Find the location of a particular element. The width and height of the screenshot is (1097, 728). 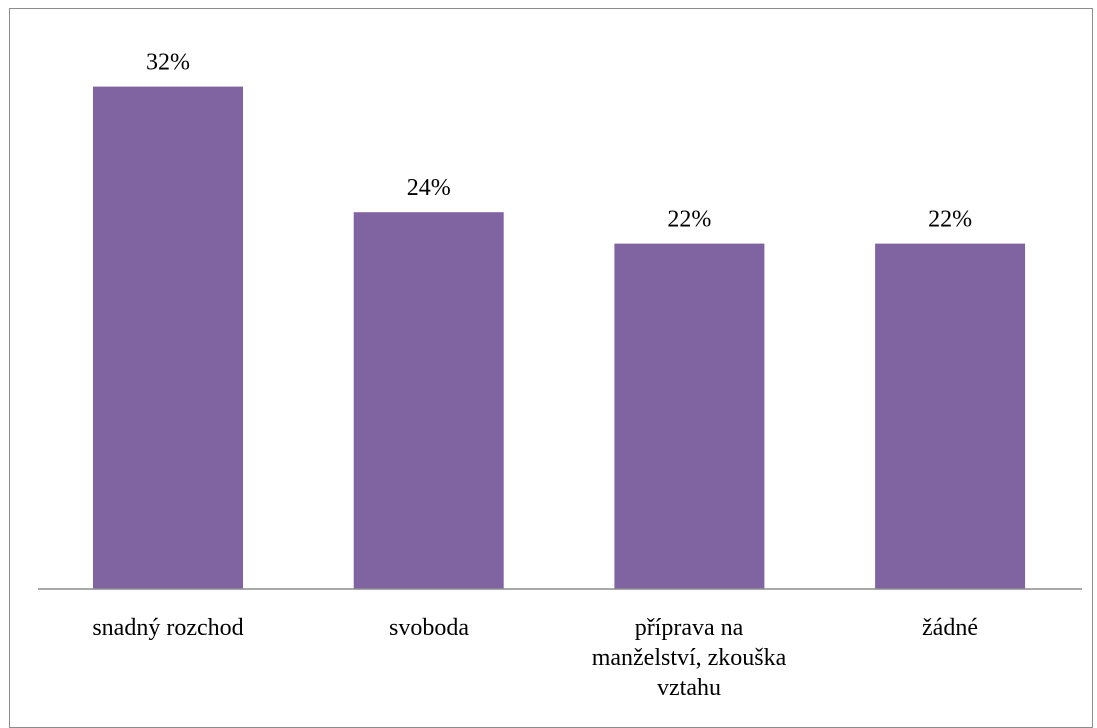

data-label-2: 24% is located at coordinates (429, 188).